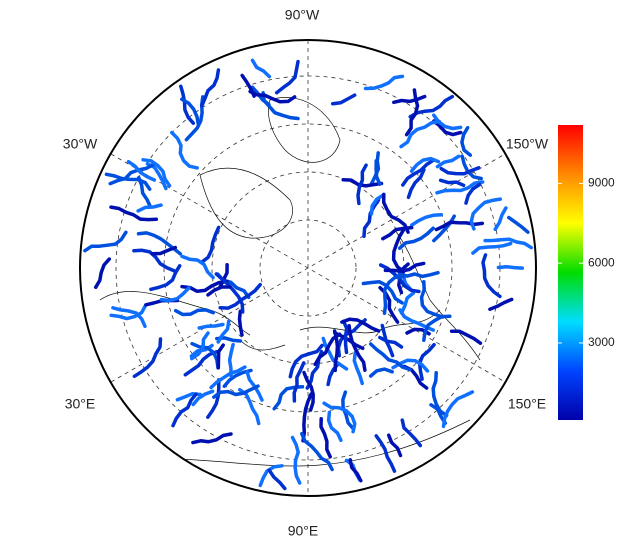 This screenshot has height=552, width=625. Describe the element at coordinates (80, 144) in the screenshot. I see `longitude-label: 30°W` at that location.